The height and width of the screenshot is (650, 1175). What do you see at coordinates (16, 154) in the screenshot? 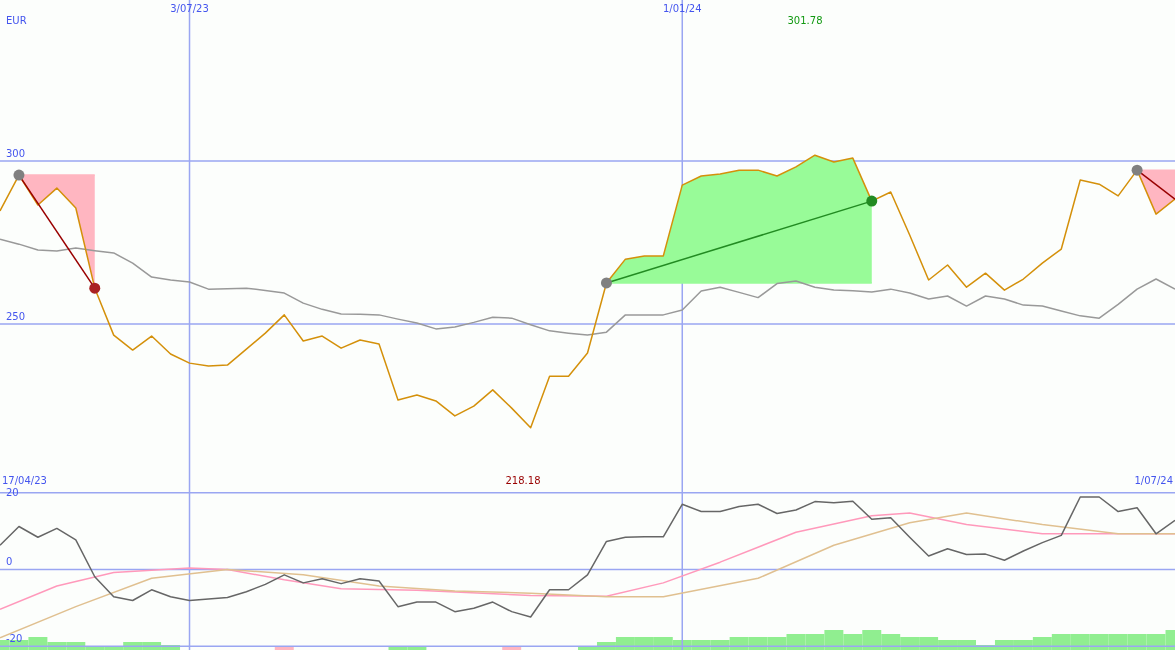
I see `y-tick-label: 300` at bounding box center [16, 154].